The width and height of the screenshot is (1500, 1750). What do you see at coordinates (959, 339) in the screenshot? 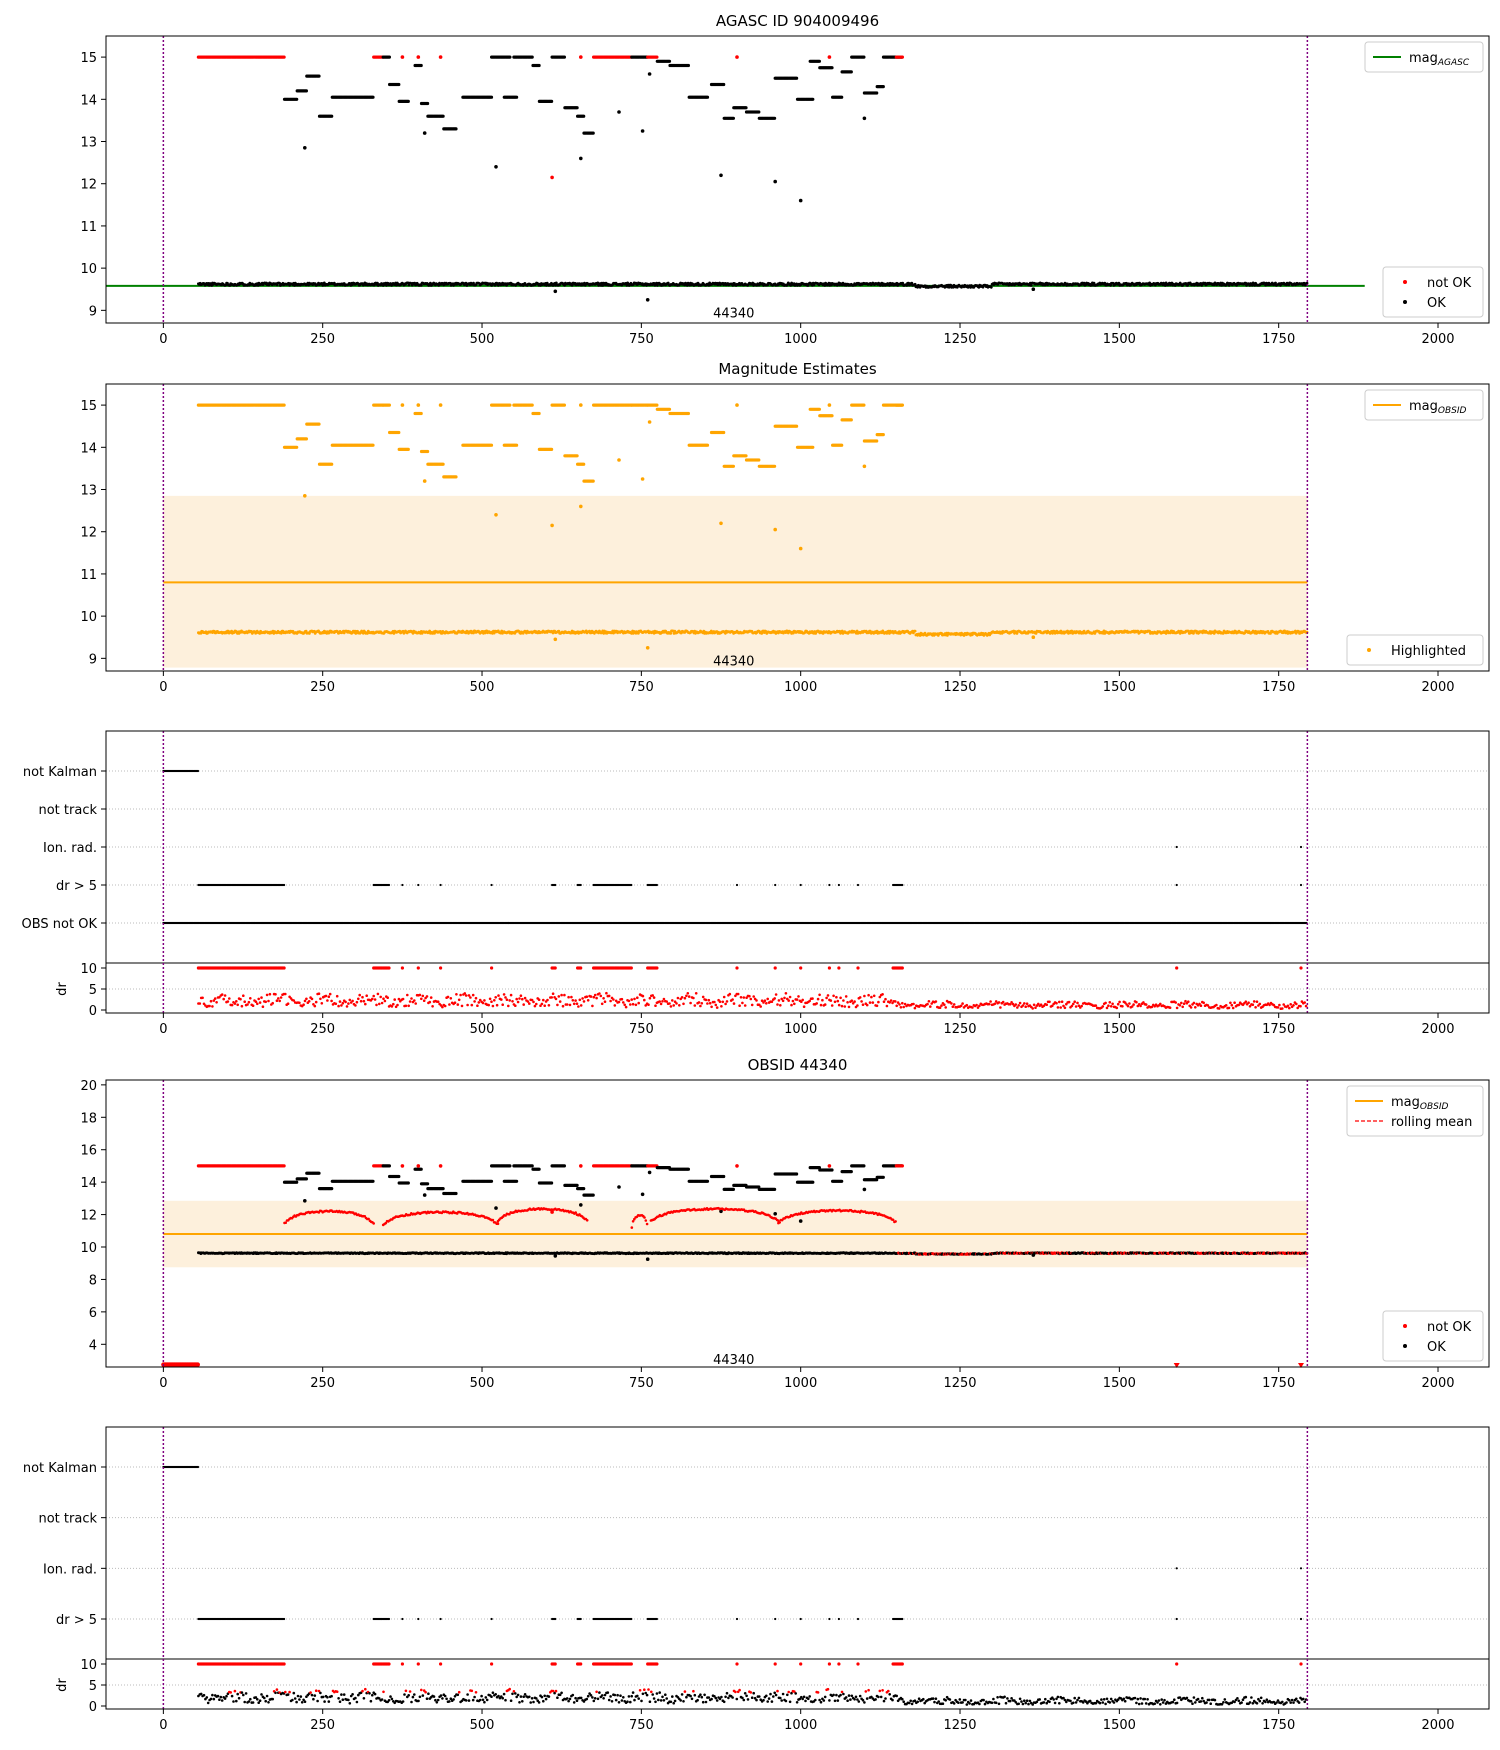
I see `x-tick-label: 1250` at bounding box center [959, 339].